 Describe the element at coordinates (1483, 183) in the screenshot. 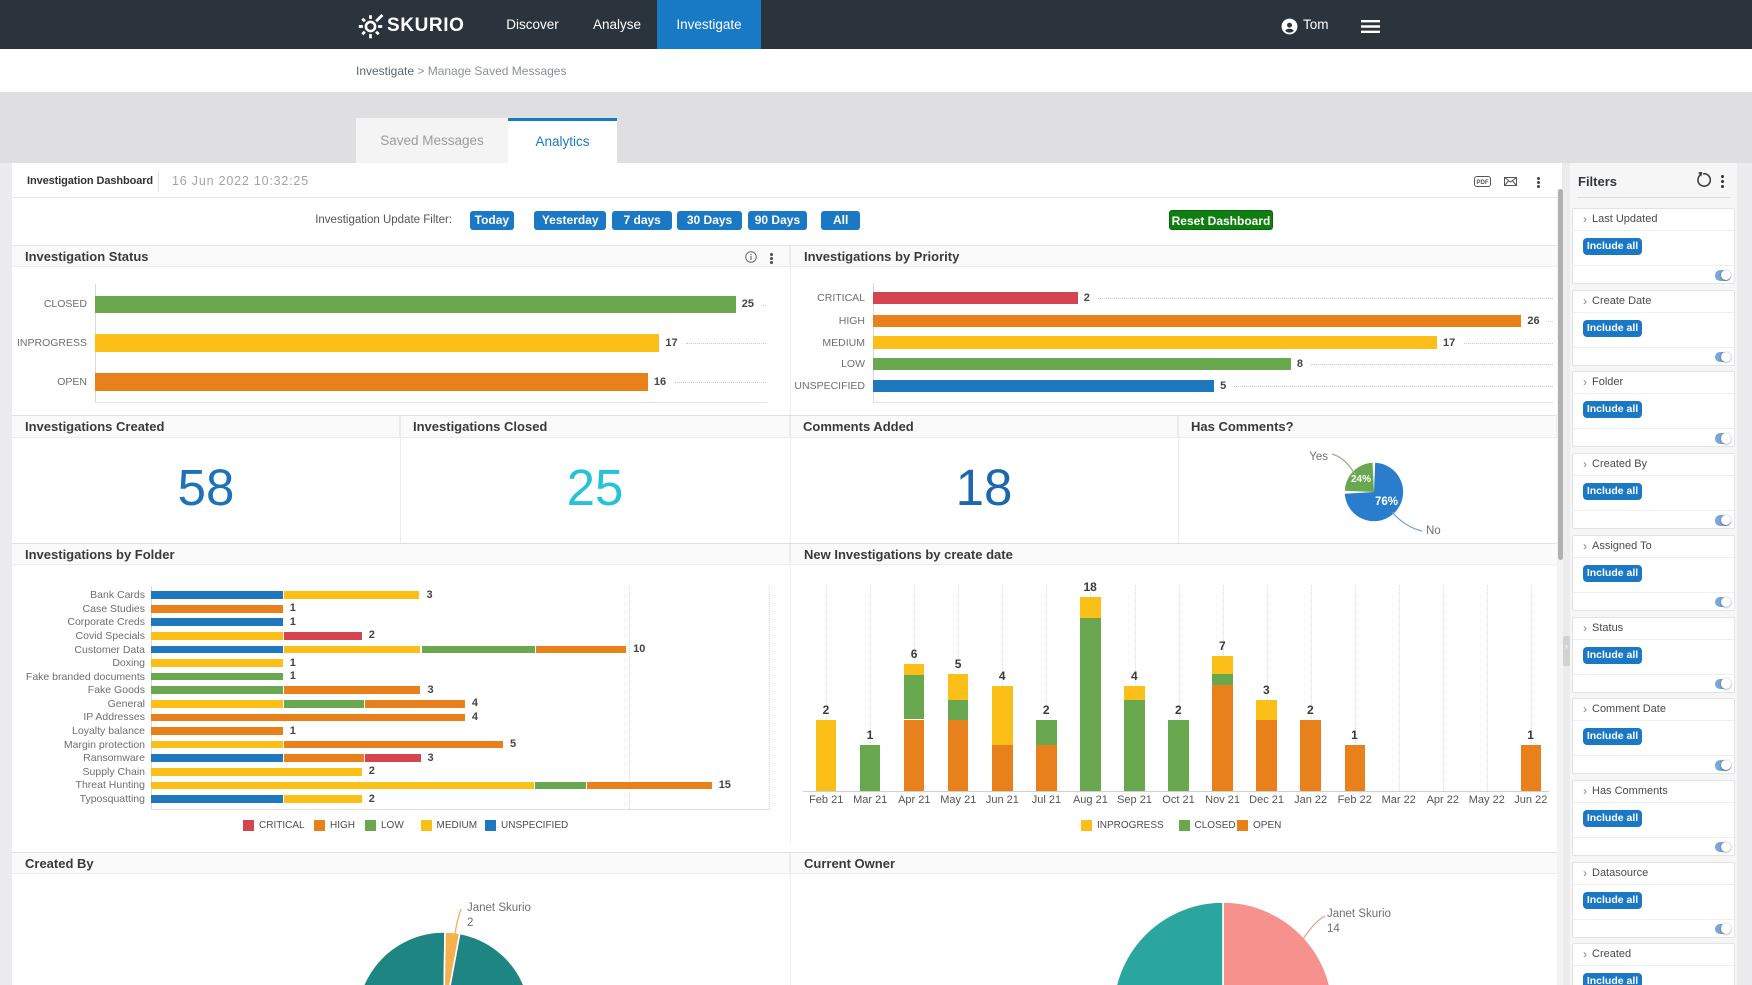

I see `svg-text: PDF` at that location.